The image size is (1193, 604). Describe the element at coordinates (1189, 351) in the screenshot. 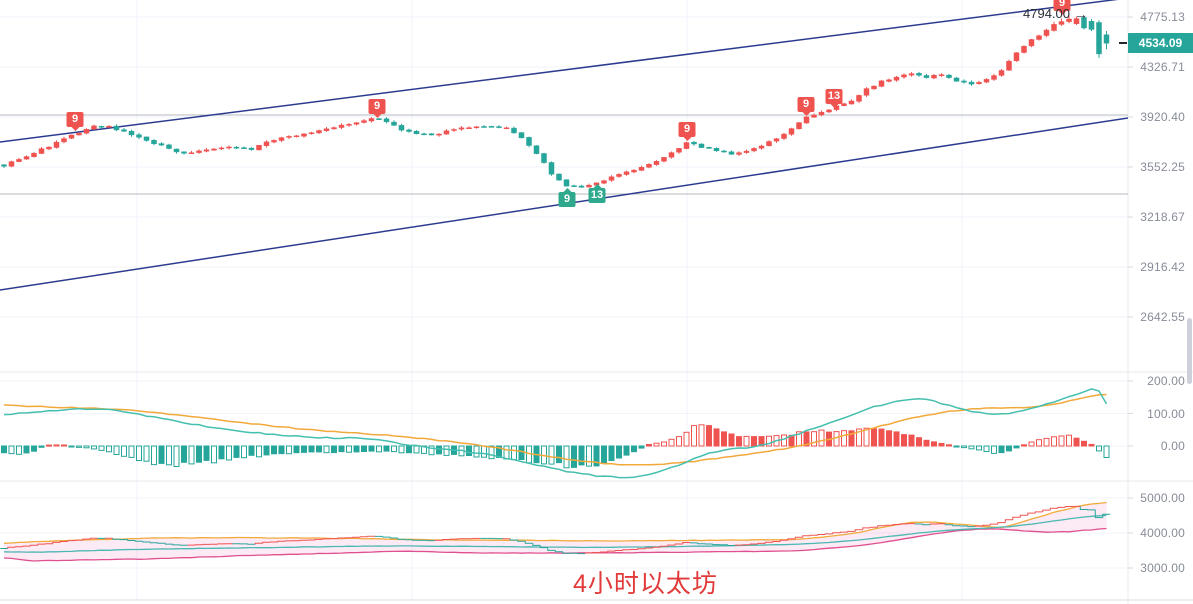

I see `axis-scrollbar-thumb` at that location.